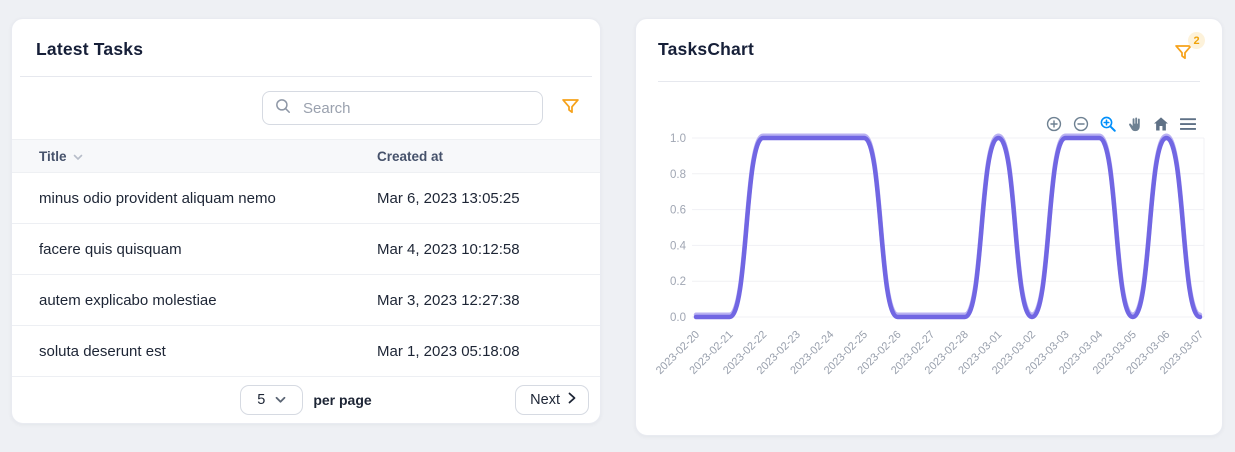  I want to click on search-row, so click(306, 108).